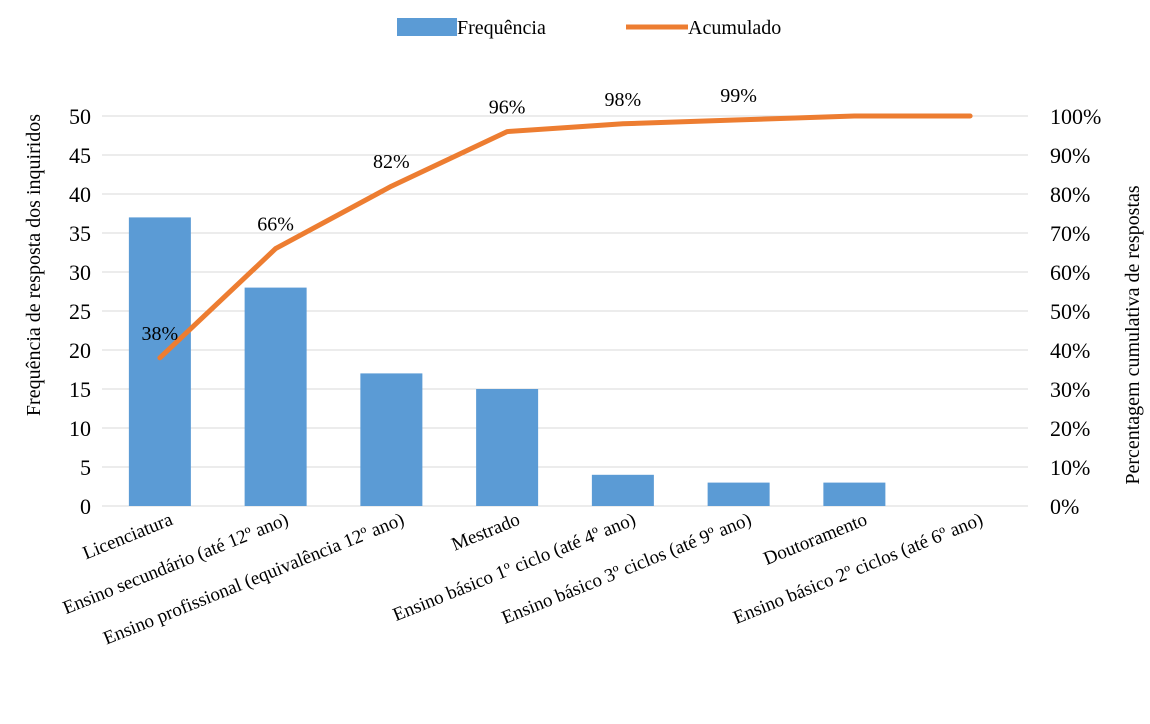  I want to click on left-axis-ticks: 0 5 10 15 20 25 30 35 40 45 50, so click(80, 311).